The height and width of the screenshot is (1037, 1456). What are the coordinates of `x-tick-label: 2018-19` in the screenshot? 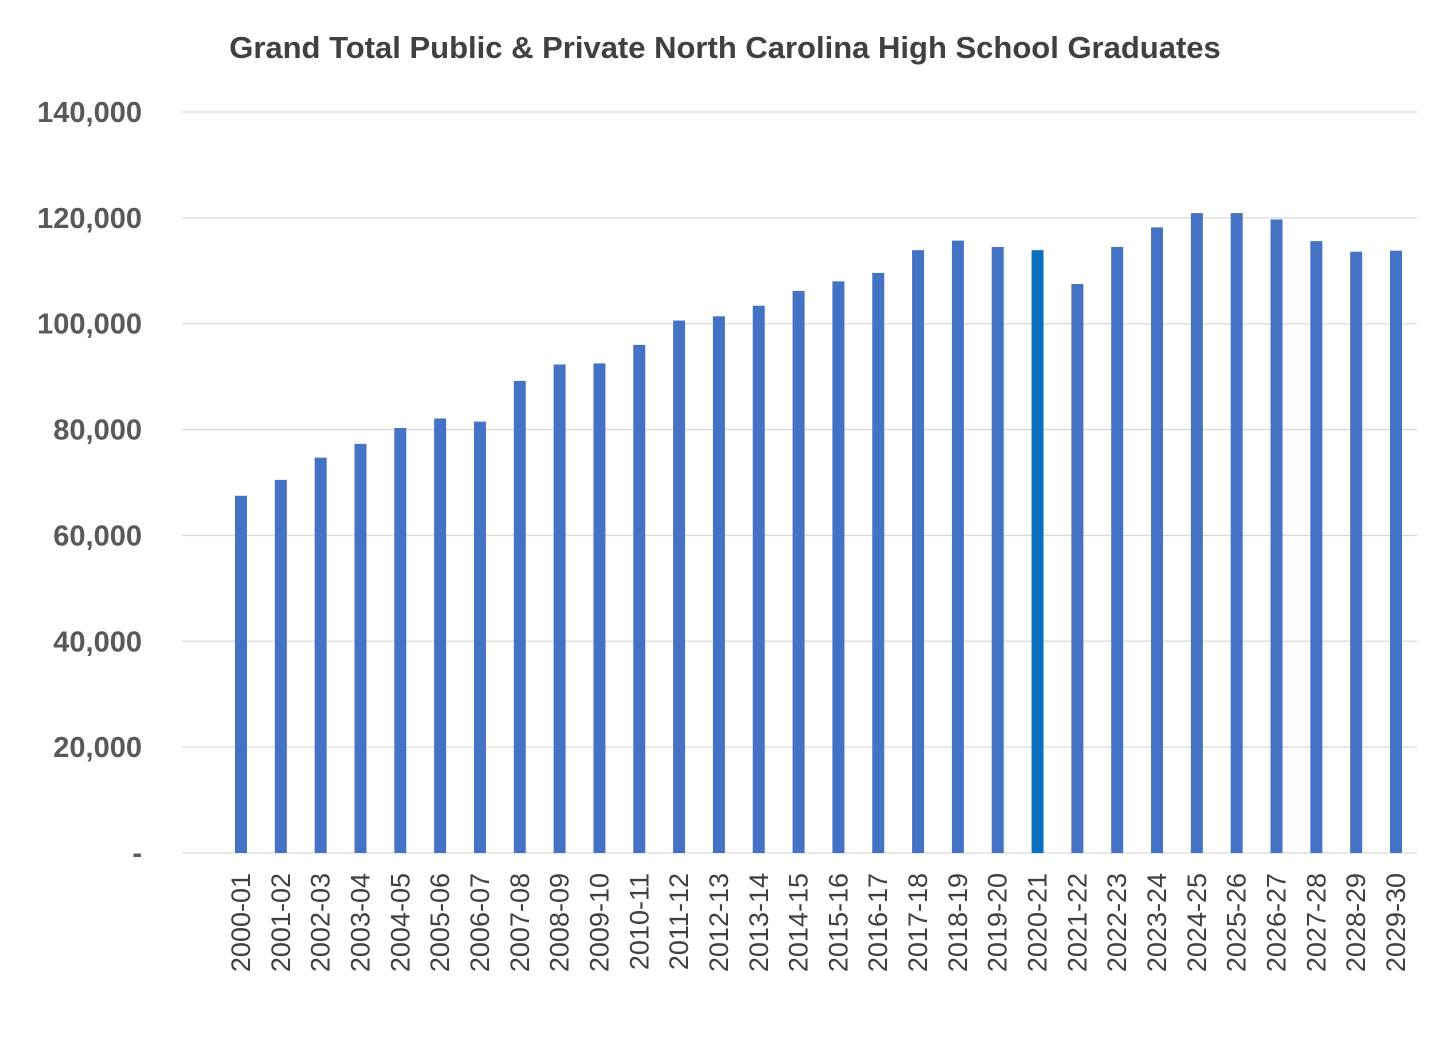 It's located at (958, 922).